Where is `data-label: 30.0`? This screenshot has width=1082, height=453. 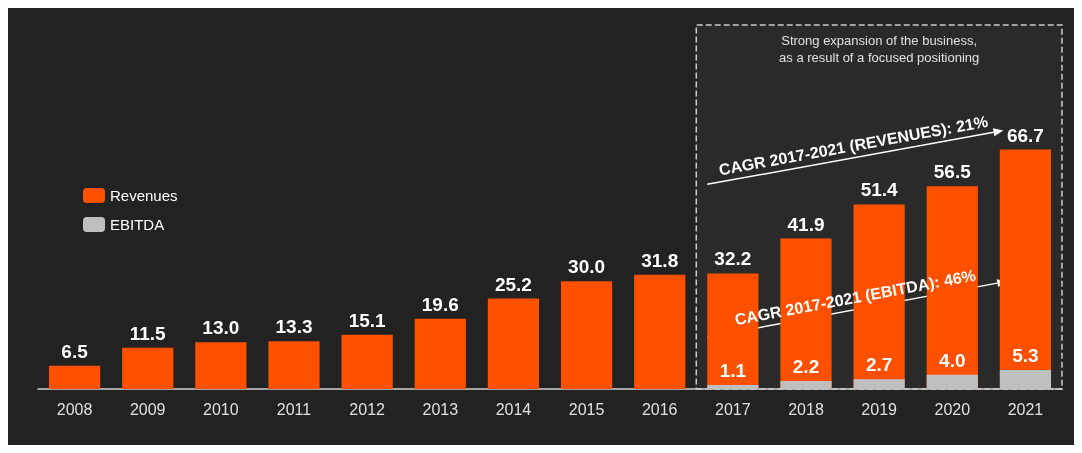
data-label: 30.0 is located at coordinates (587, 267).